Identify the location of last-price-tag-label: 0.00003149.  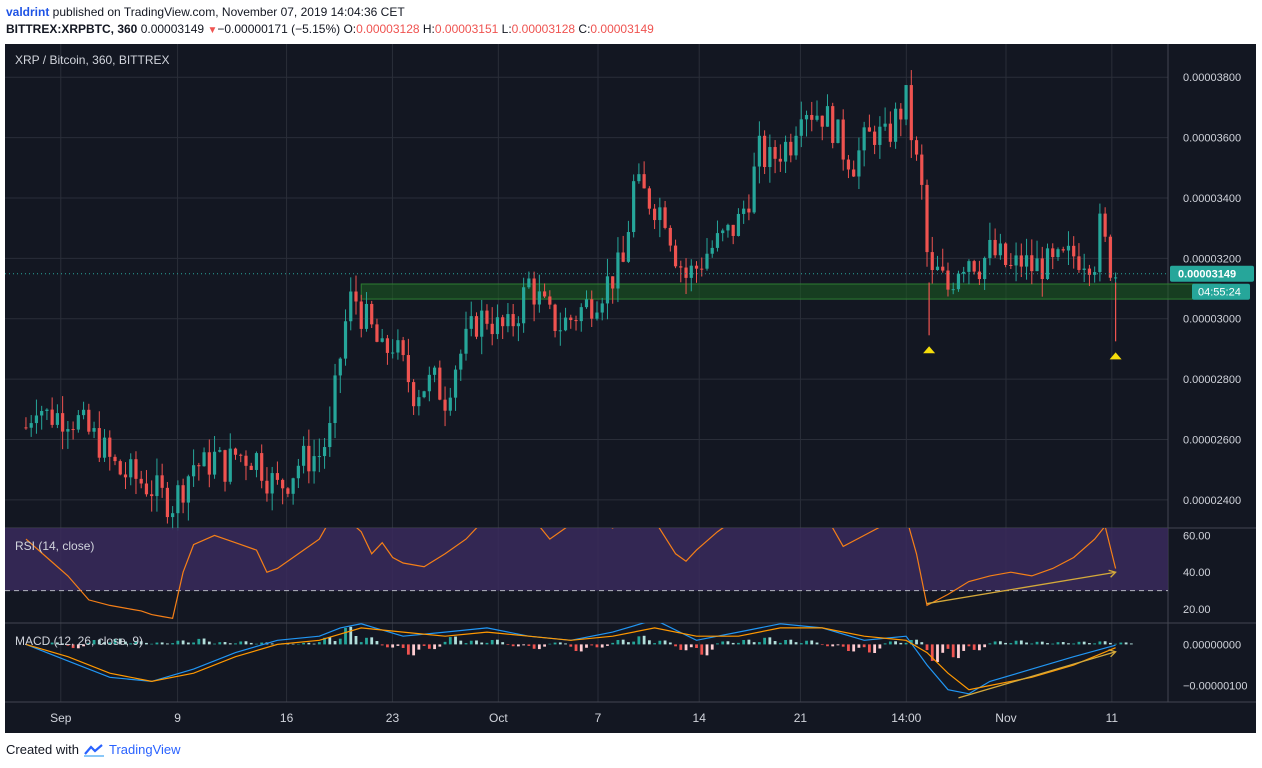
(1207, 275).